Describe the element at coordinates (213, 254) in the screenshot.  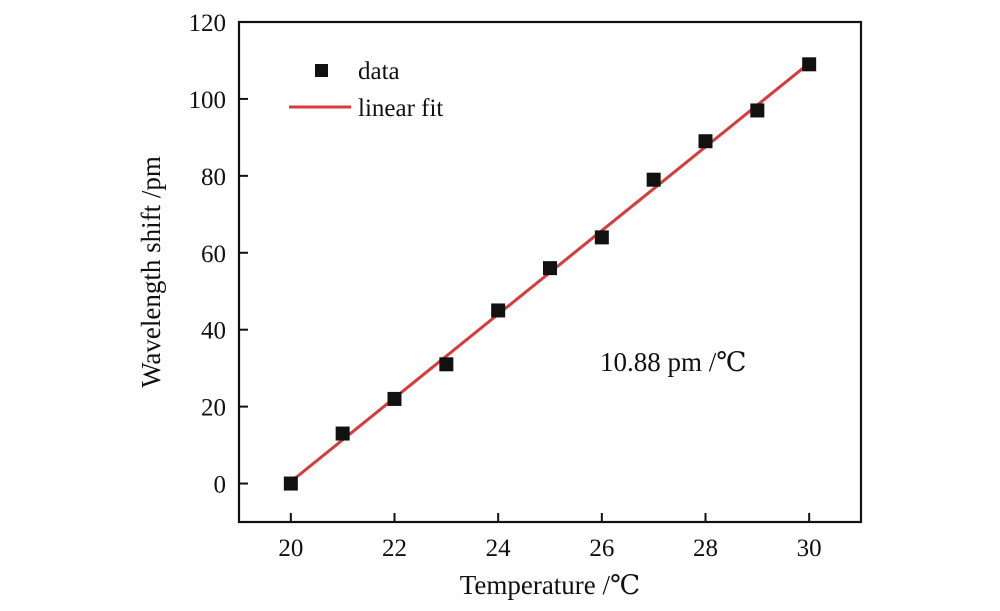
I see `y-tick-label: 60` at that location.